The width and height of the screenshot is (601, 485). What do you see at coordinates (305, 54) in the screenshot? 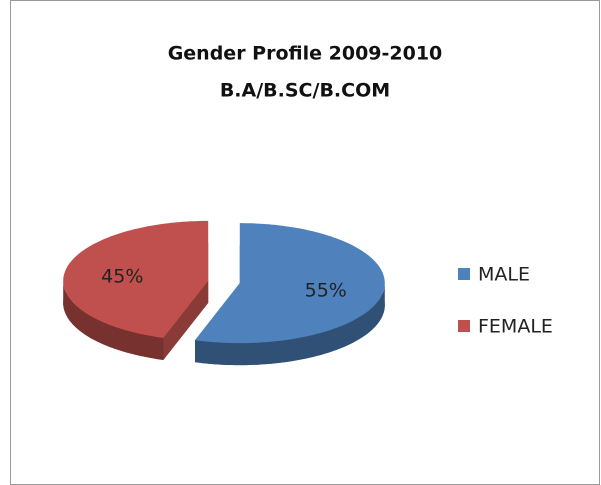
I see `chart-title: Gender Profile 2009-2010` at bounding box center [305, 54].